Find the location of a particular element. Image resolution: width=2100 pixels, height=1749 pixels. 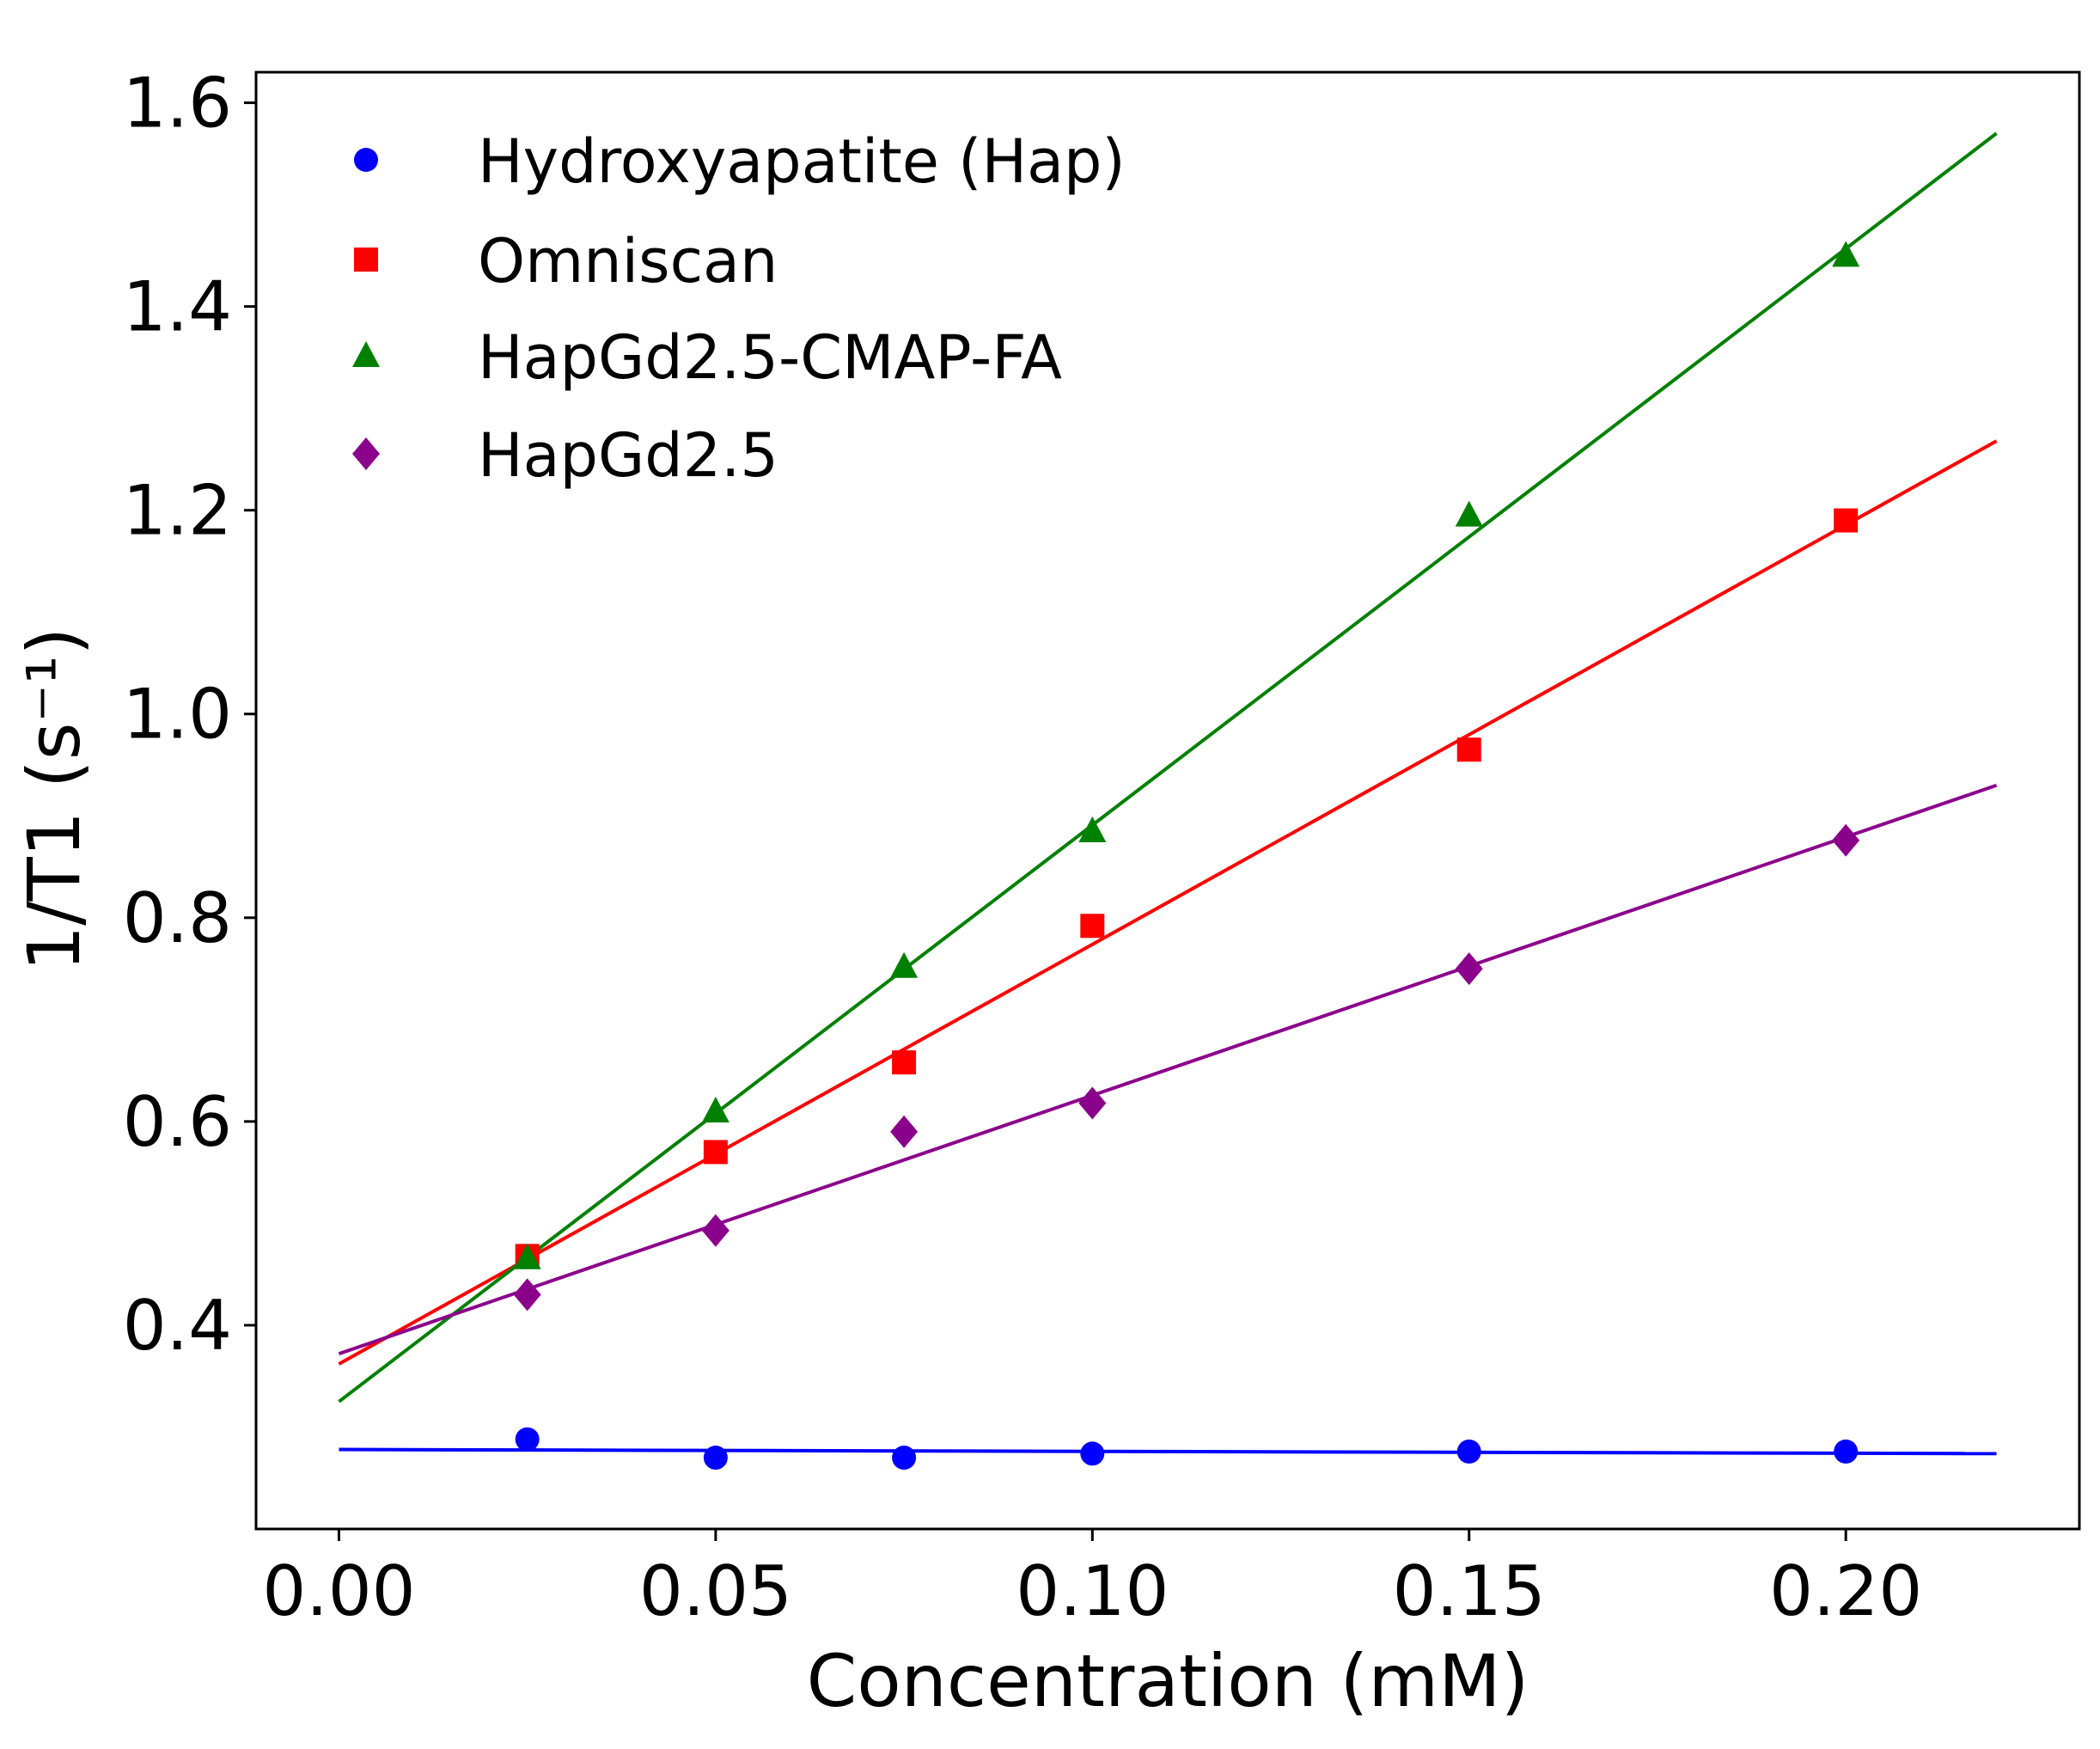

y-tick-label: 0.6 is located at coordinates (177, 1122).